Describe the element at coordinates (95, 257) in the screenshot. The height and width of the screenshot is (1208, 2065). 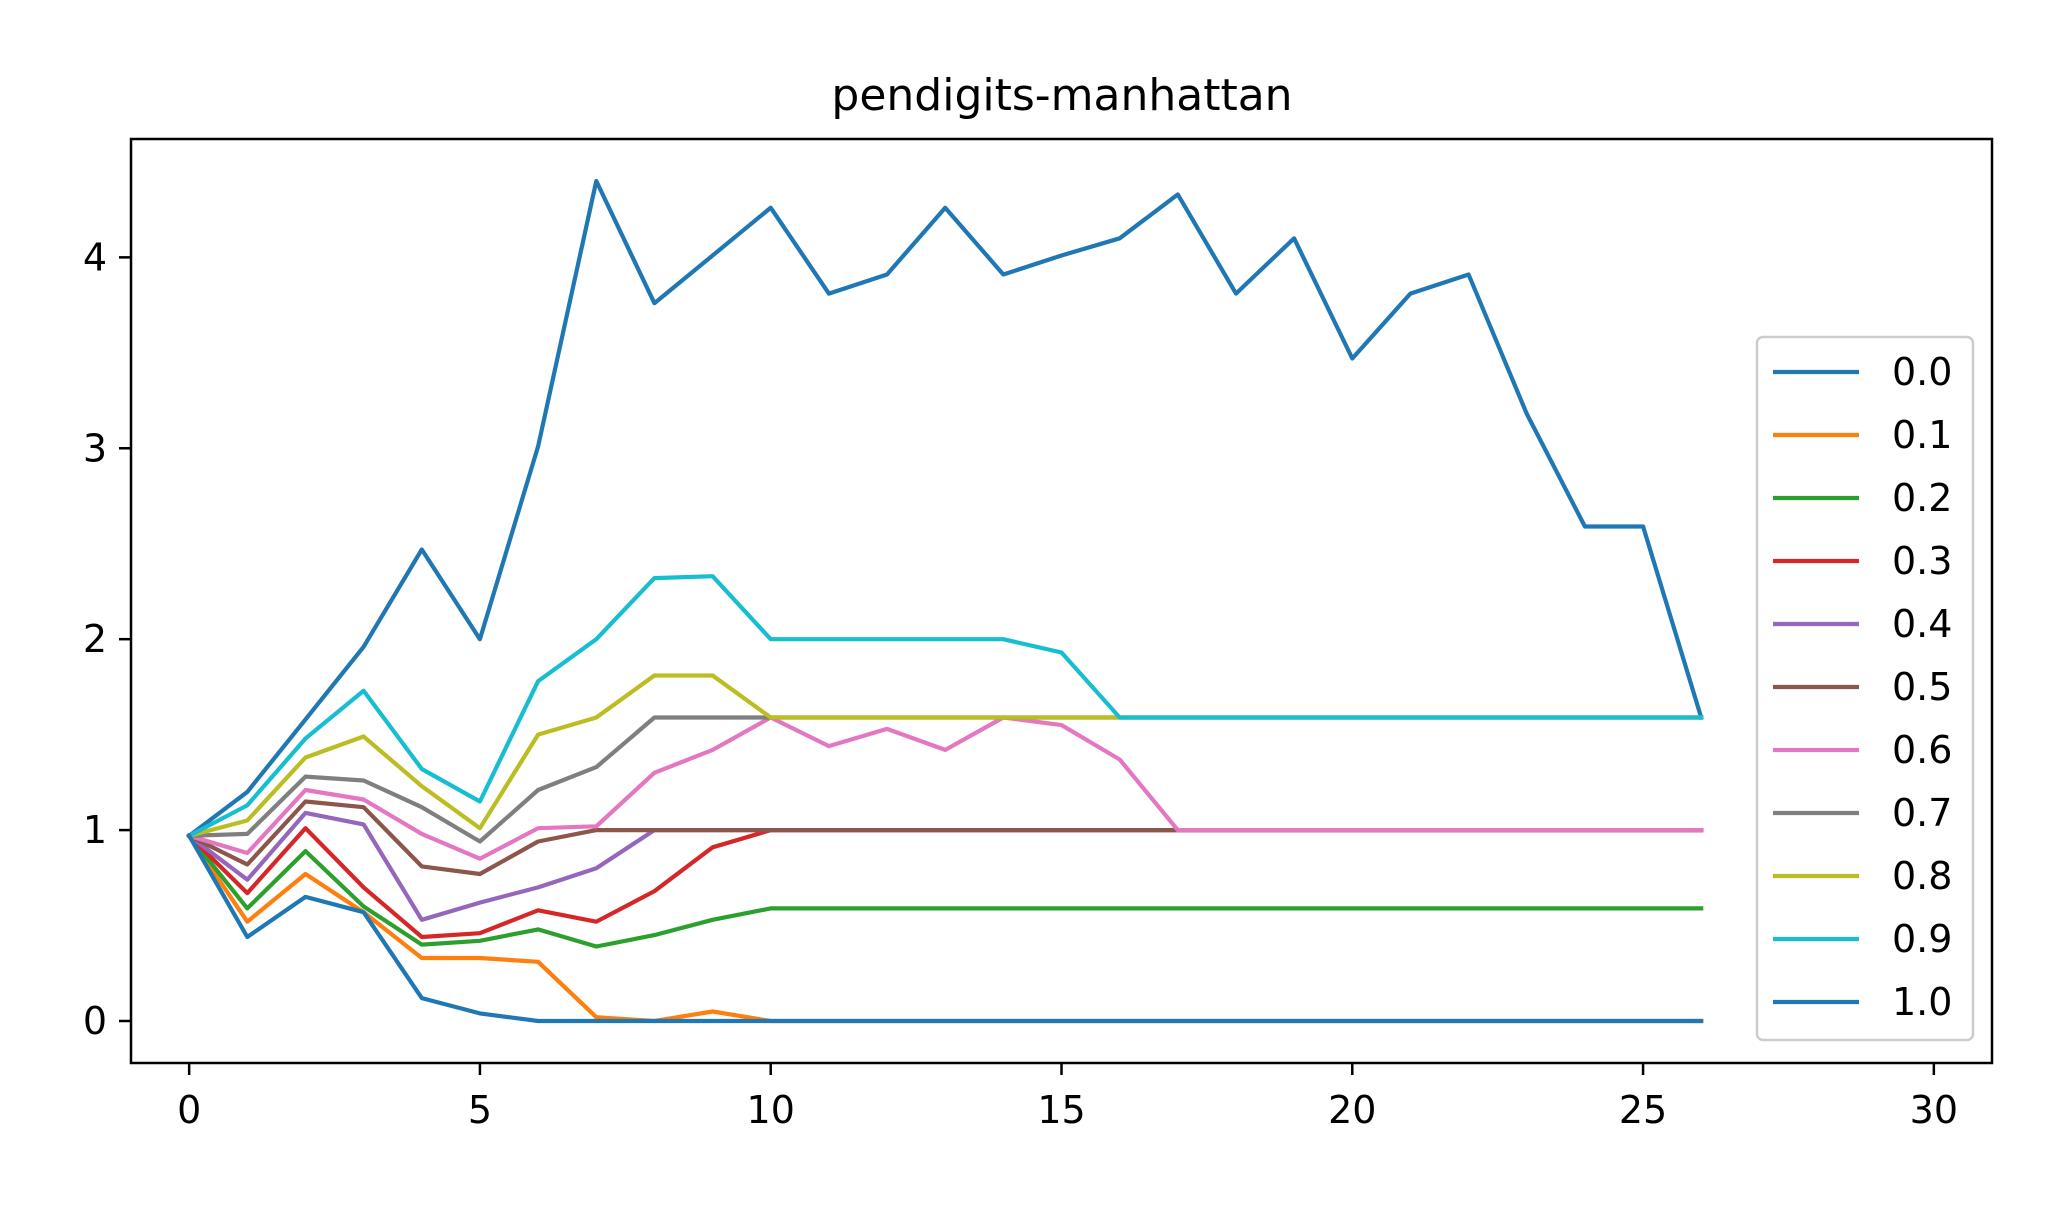
I see `y-tick-label: 4` at that location.